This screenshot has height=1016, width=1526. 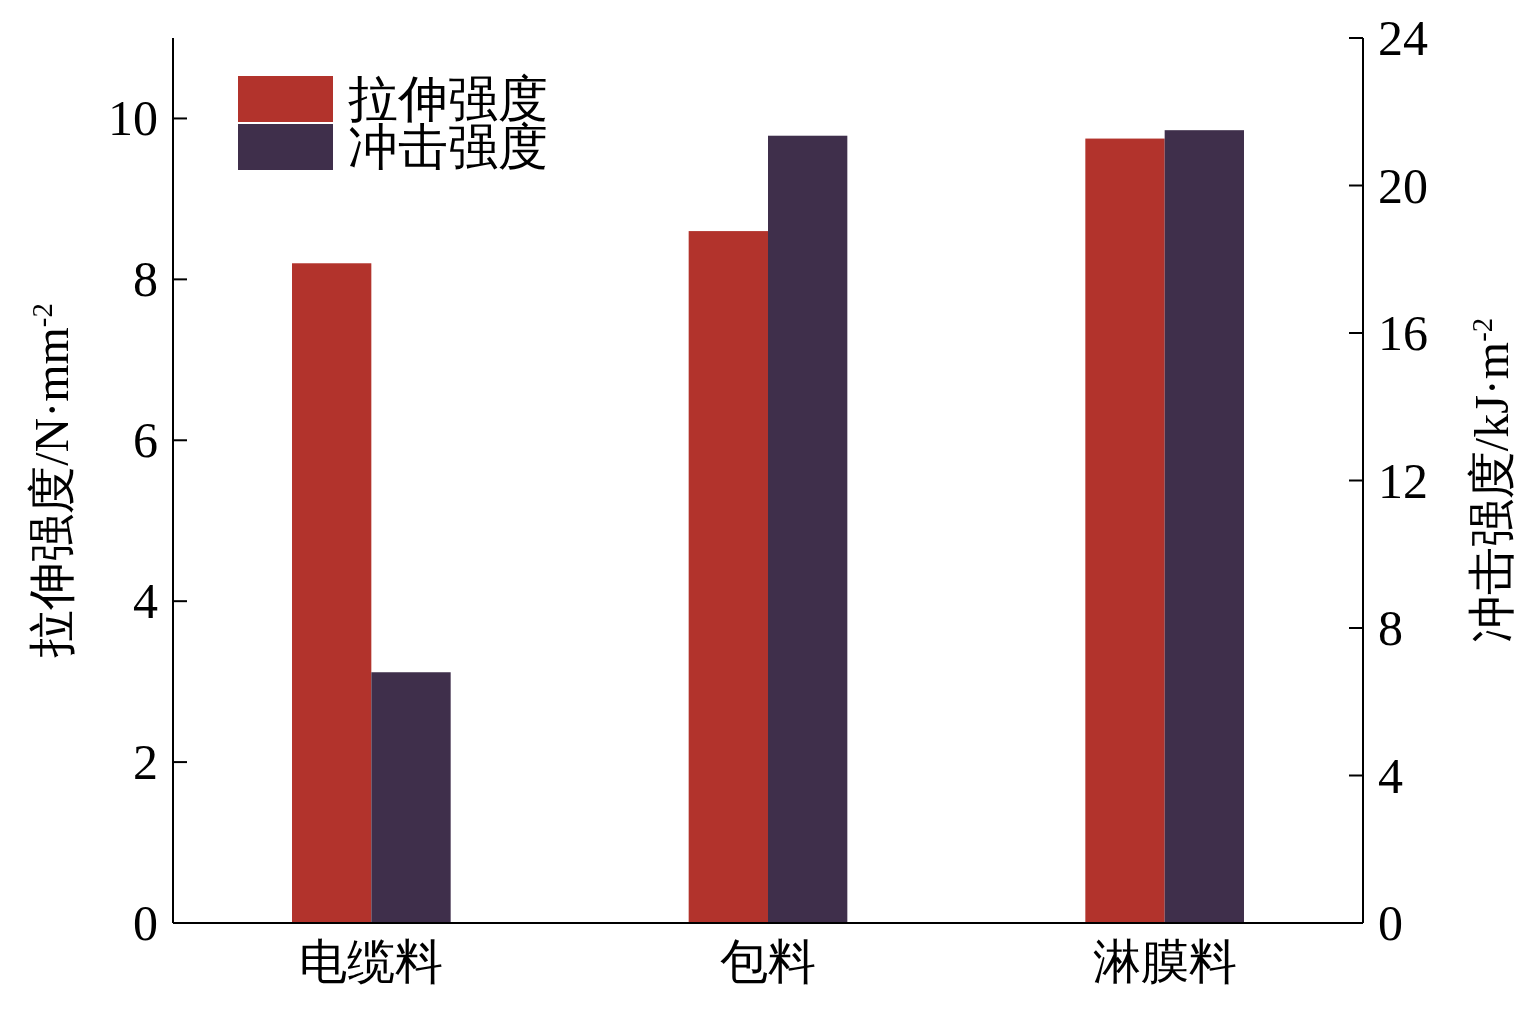 What do you see at coordinates (371, 961) in the screenshot?
I see `x-tick-label: 电缆料` at bounding box center [371, 961].